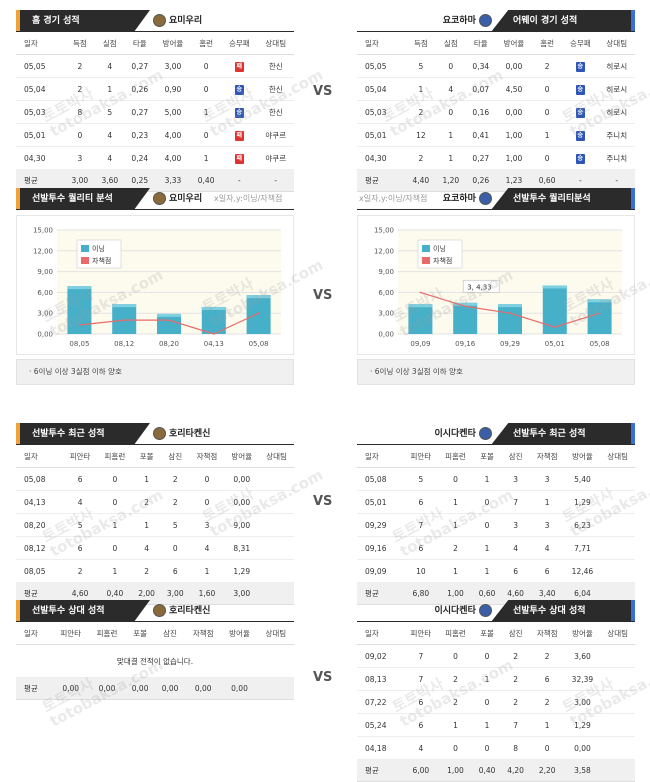 The image size is (650, 782). What do you see at coordinates (323, 677) in the screenshot?
I see `vs-label-4: VS` at bounding box center [323, 677].